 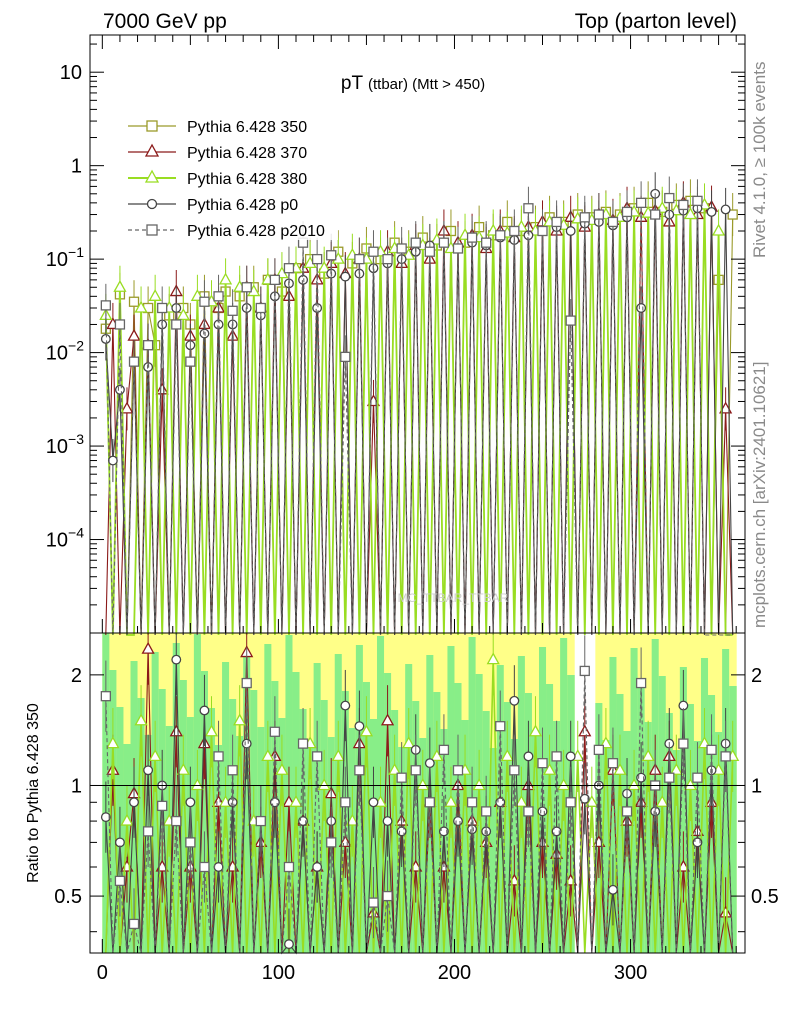 I want to click on legend-entry: Pythia 6.428 380, so click(x=228, y=178).